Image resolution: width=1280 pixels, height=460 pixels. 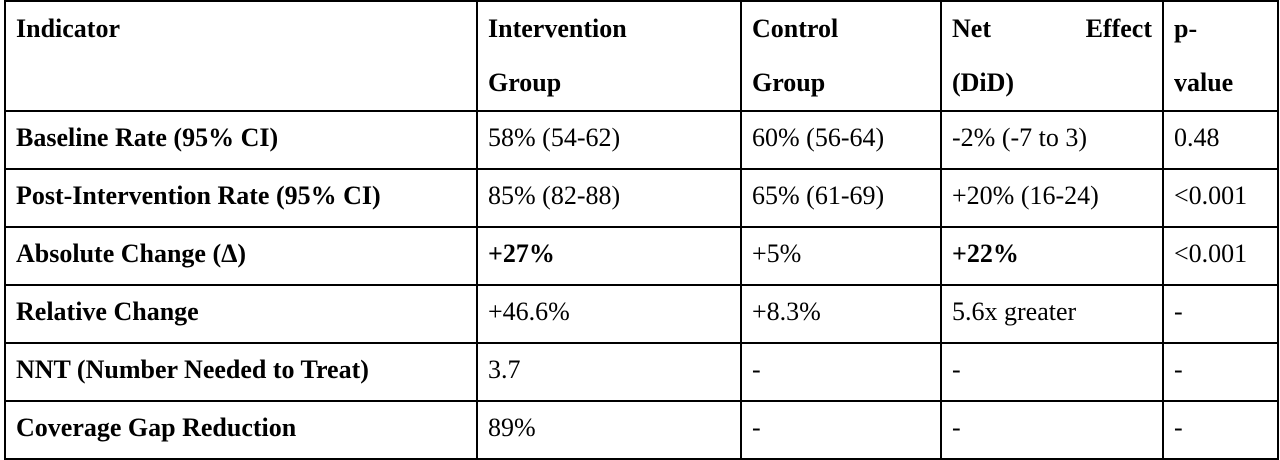 I want to click on row-indicator: Coverage Gap Reduction, so click(x=241, y=430).